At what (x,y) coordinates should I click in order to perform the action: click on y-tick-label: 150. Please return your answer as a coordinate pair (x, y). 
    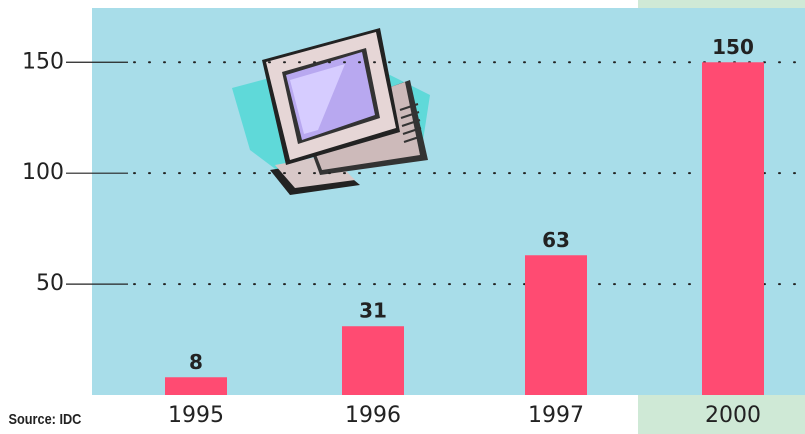
    Looking at the image, I should click on (43, 61).